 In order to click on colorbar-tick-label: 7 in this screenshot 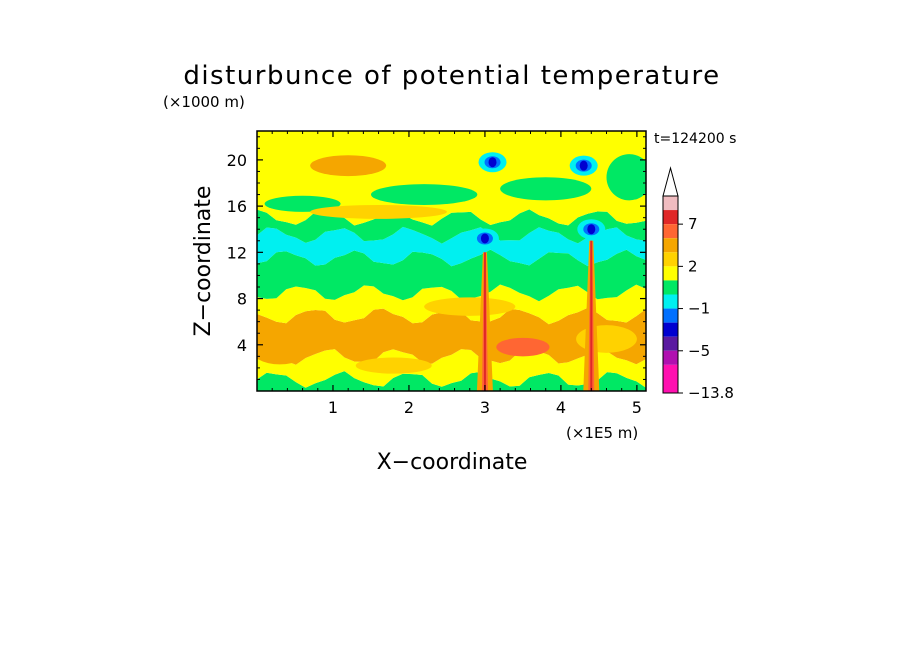, I will do `click(693, 224)`.